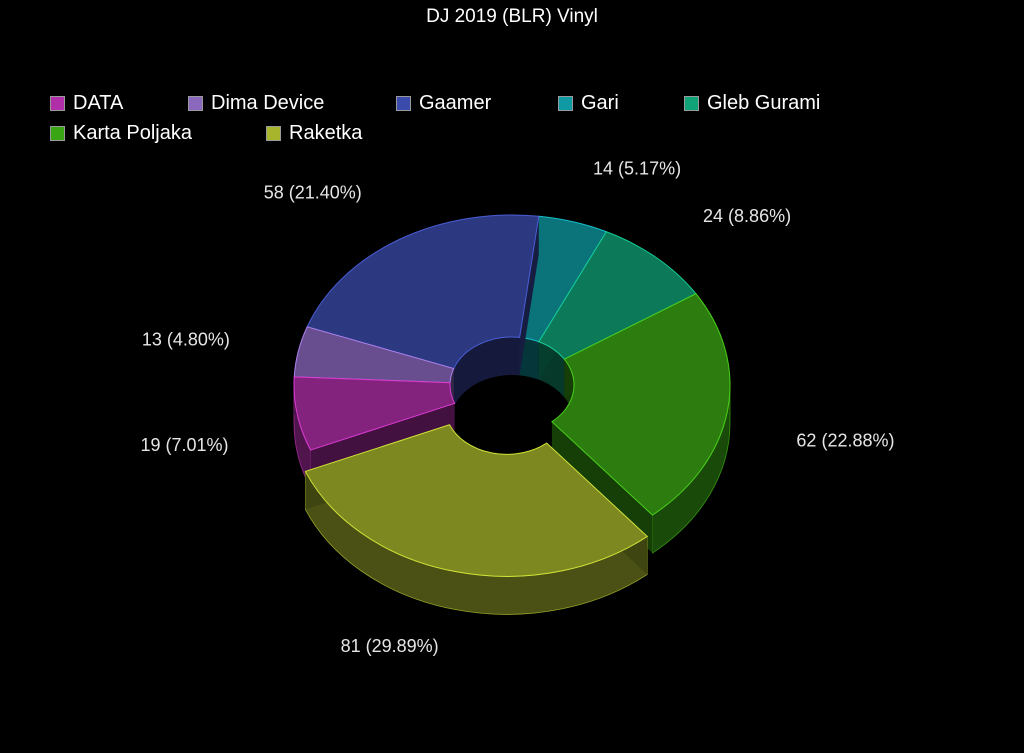  What do you see at coordinates (268, 103) in the screenshot?
I see `legend-label: Dima Device` at bounding box center [268, 103].